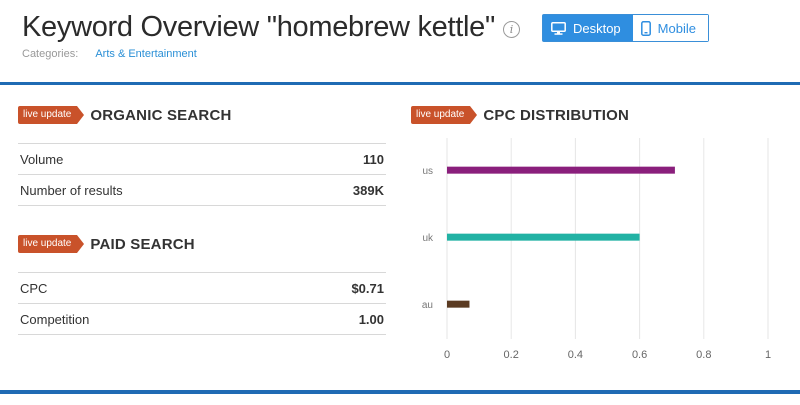 The width and height of the screenshot is (800, 405). I want to click on device-toggle: Desktop Mobile, so click(625, 28).